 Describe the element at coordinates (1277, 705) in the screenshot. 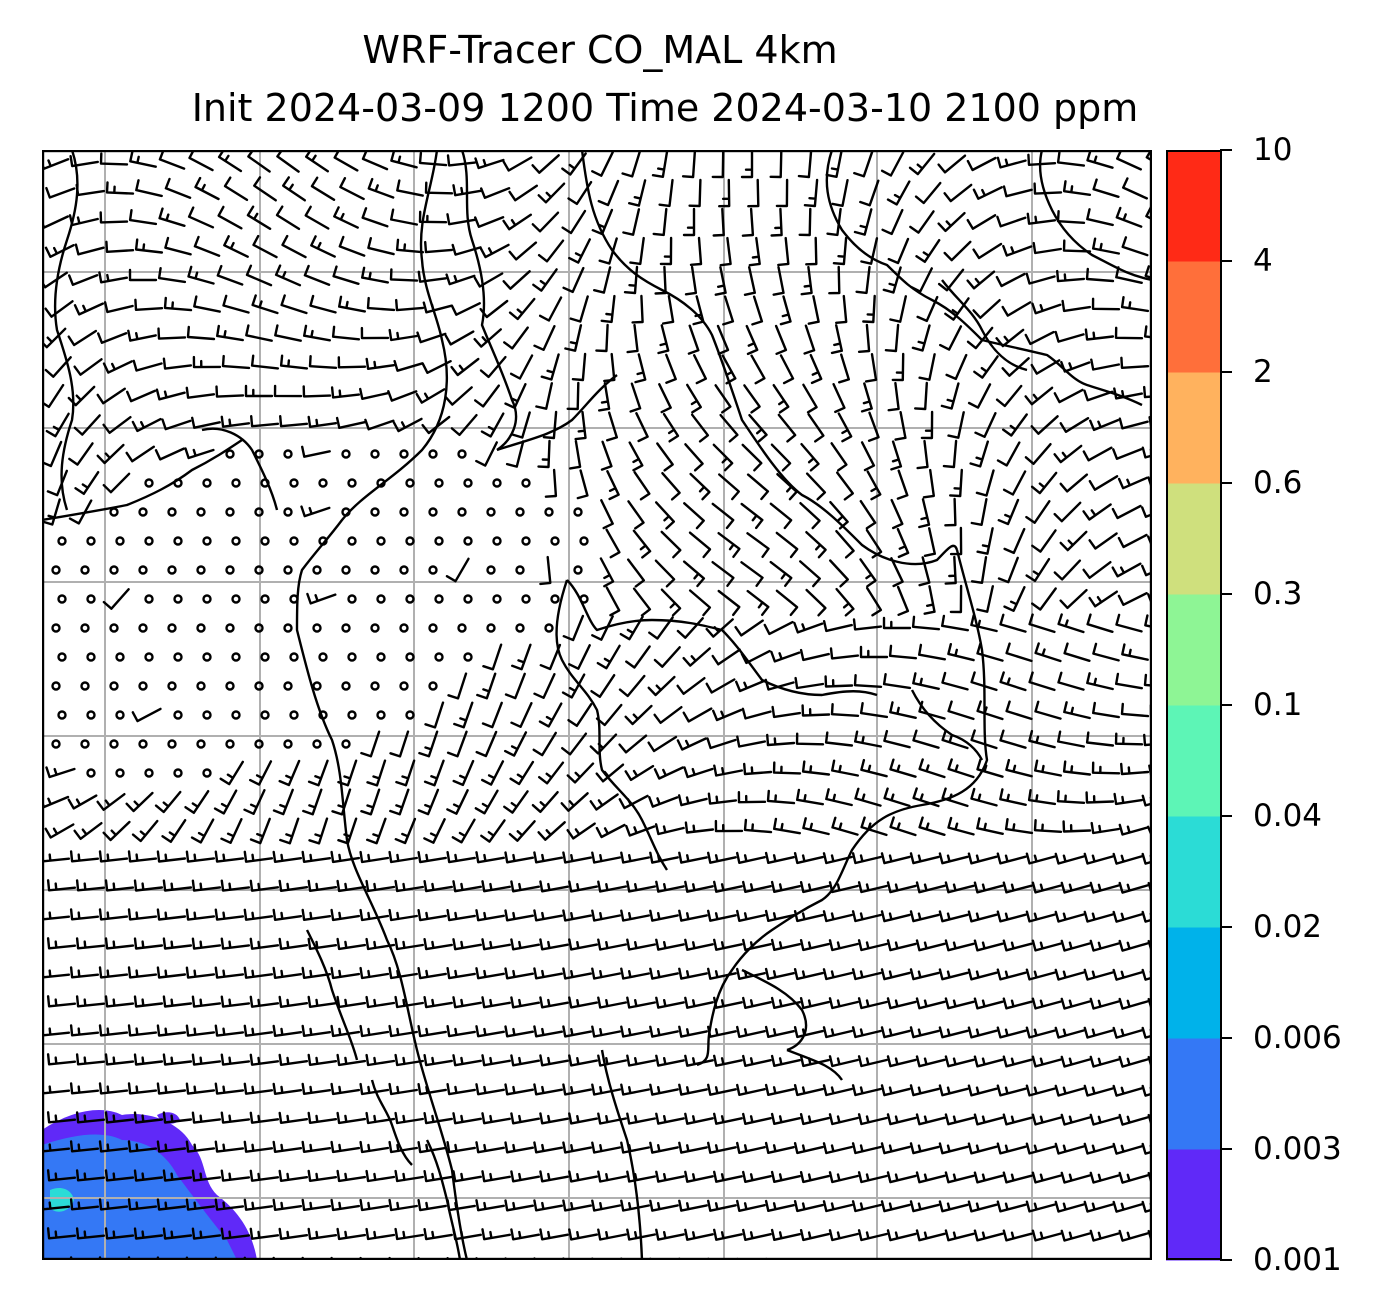

I see `colorbar-tick-label: 0.1` at that location.